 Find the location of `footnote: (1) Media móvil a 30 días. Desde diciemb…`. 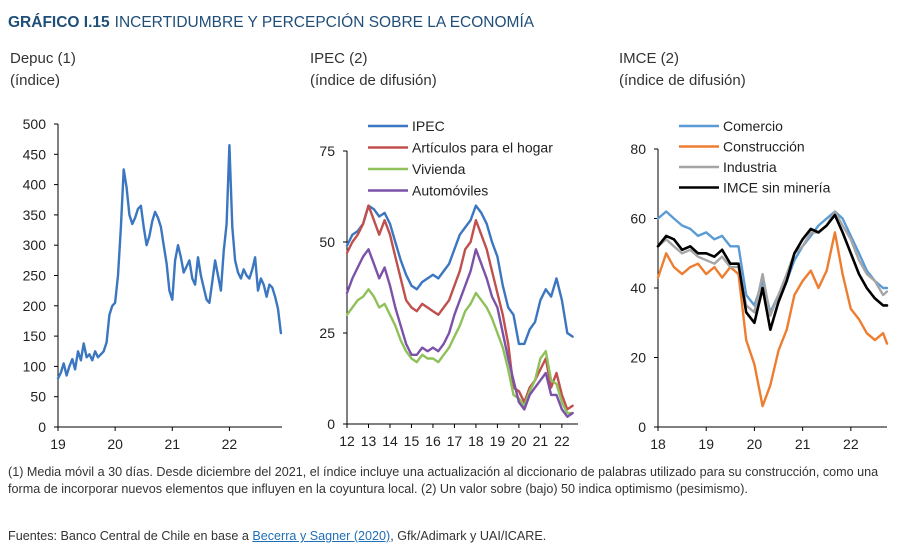

footnote: (1) Media móvil a 30 días. Desde diciemb… is located at coordinates (443, 480).